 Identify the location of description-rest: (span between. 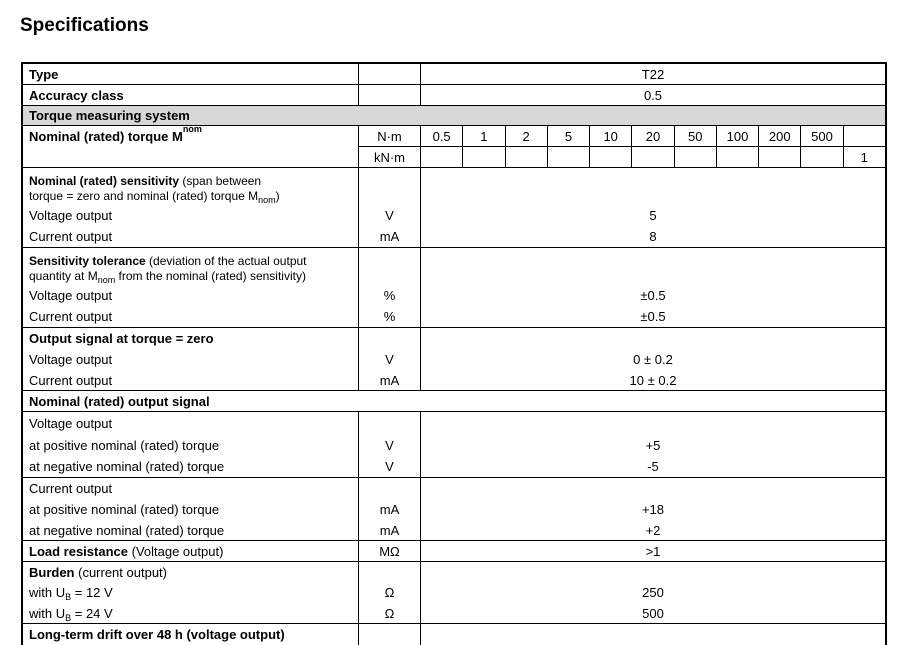
(220, 181).